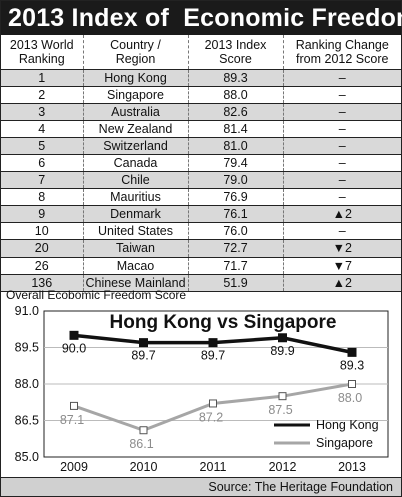 Image resolution: width=402 pixels, height=497 pixels. Describe the element at coordinates (211, 417) in the screenshot. I see `data-label: 87.2` at that location.